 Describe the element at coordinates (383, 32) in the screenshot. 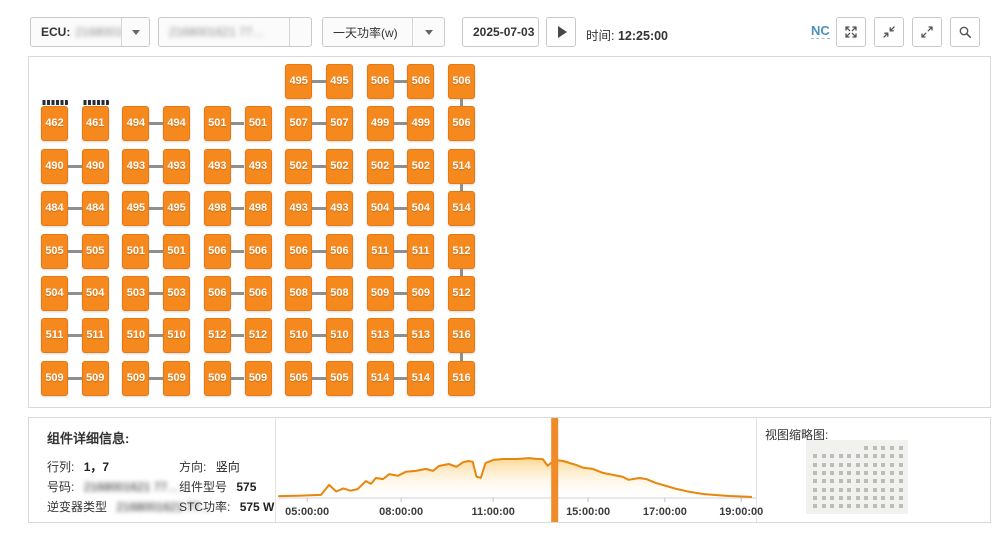

I see `metric-select: 一天功率(w)` at that location.